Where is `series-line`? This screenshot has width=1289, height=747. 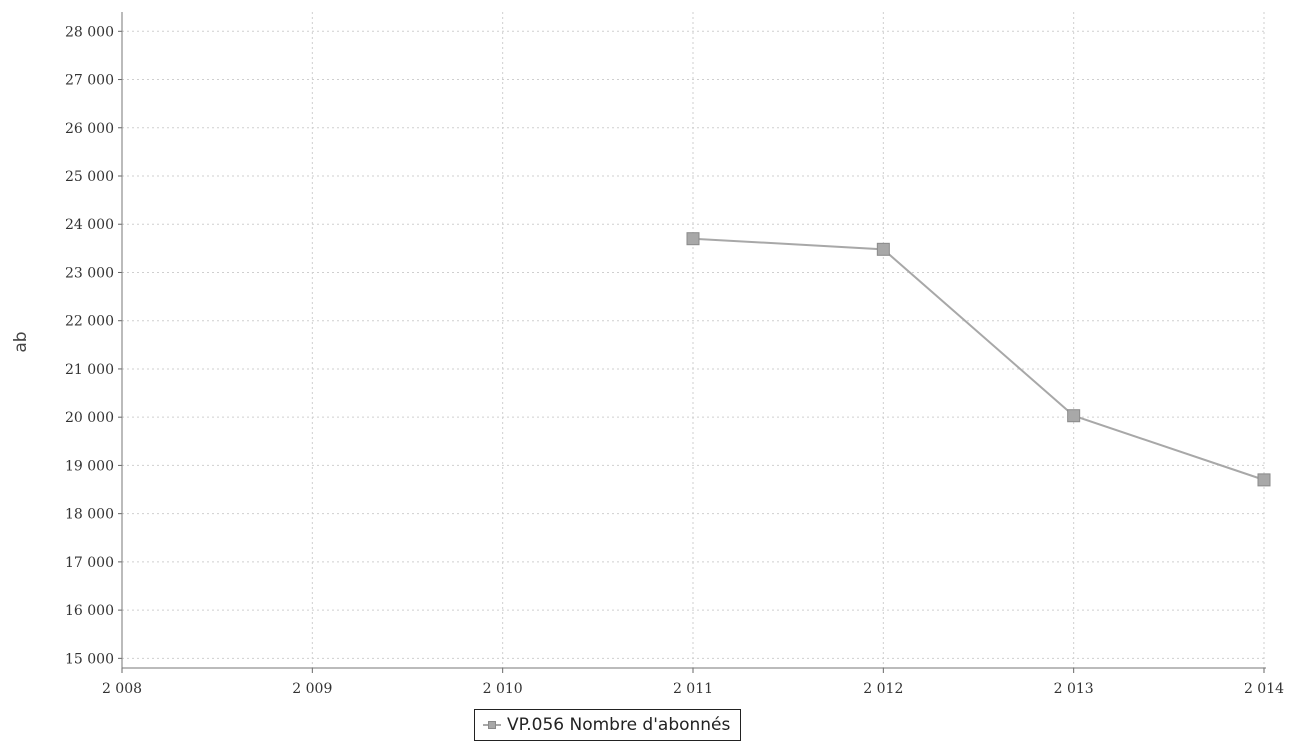
series-line is located at coordinates (978, 359).